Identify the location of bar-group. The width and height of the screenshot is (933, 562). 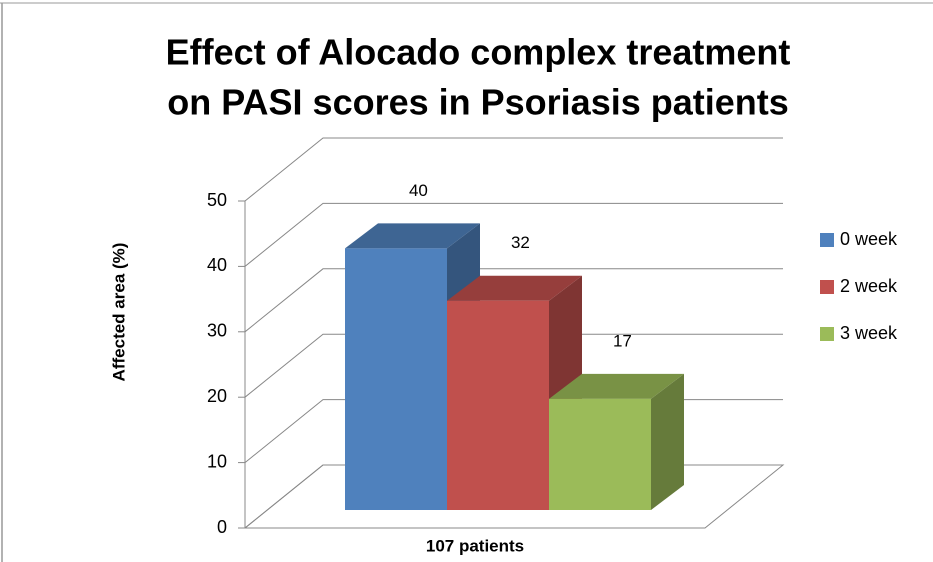
(616, 441).